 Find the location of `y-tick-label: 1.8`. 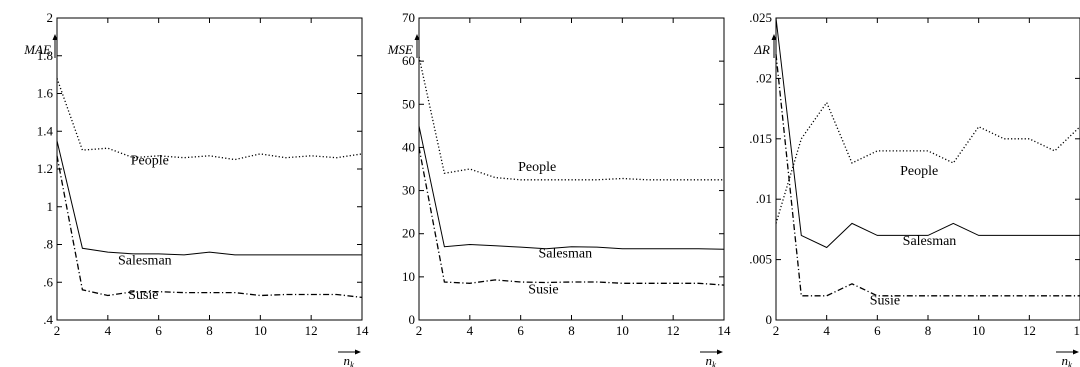

y-tick-label: 1.8 is located at coordinates (45, 55).